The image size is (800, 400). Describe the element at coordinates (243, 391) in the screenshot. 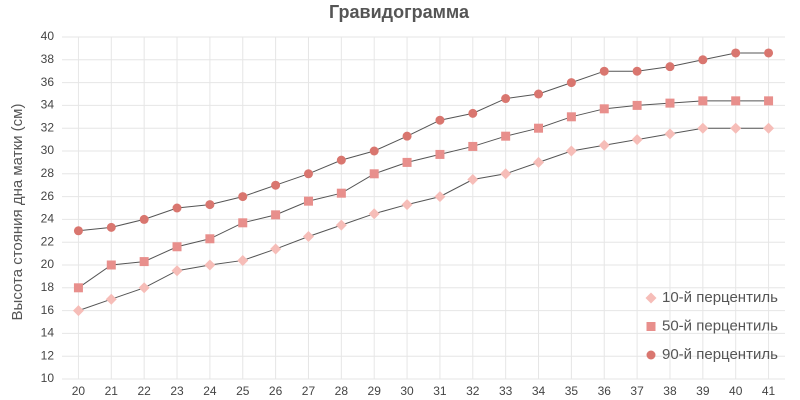

I see `x-tick-label: 25` at that location.